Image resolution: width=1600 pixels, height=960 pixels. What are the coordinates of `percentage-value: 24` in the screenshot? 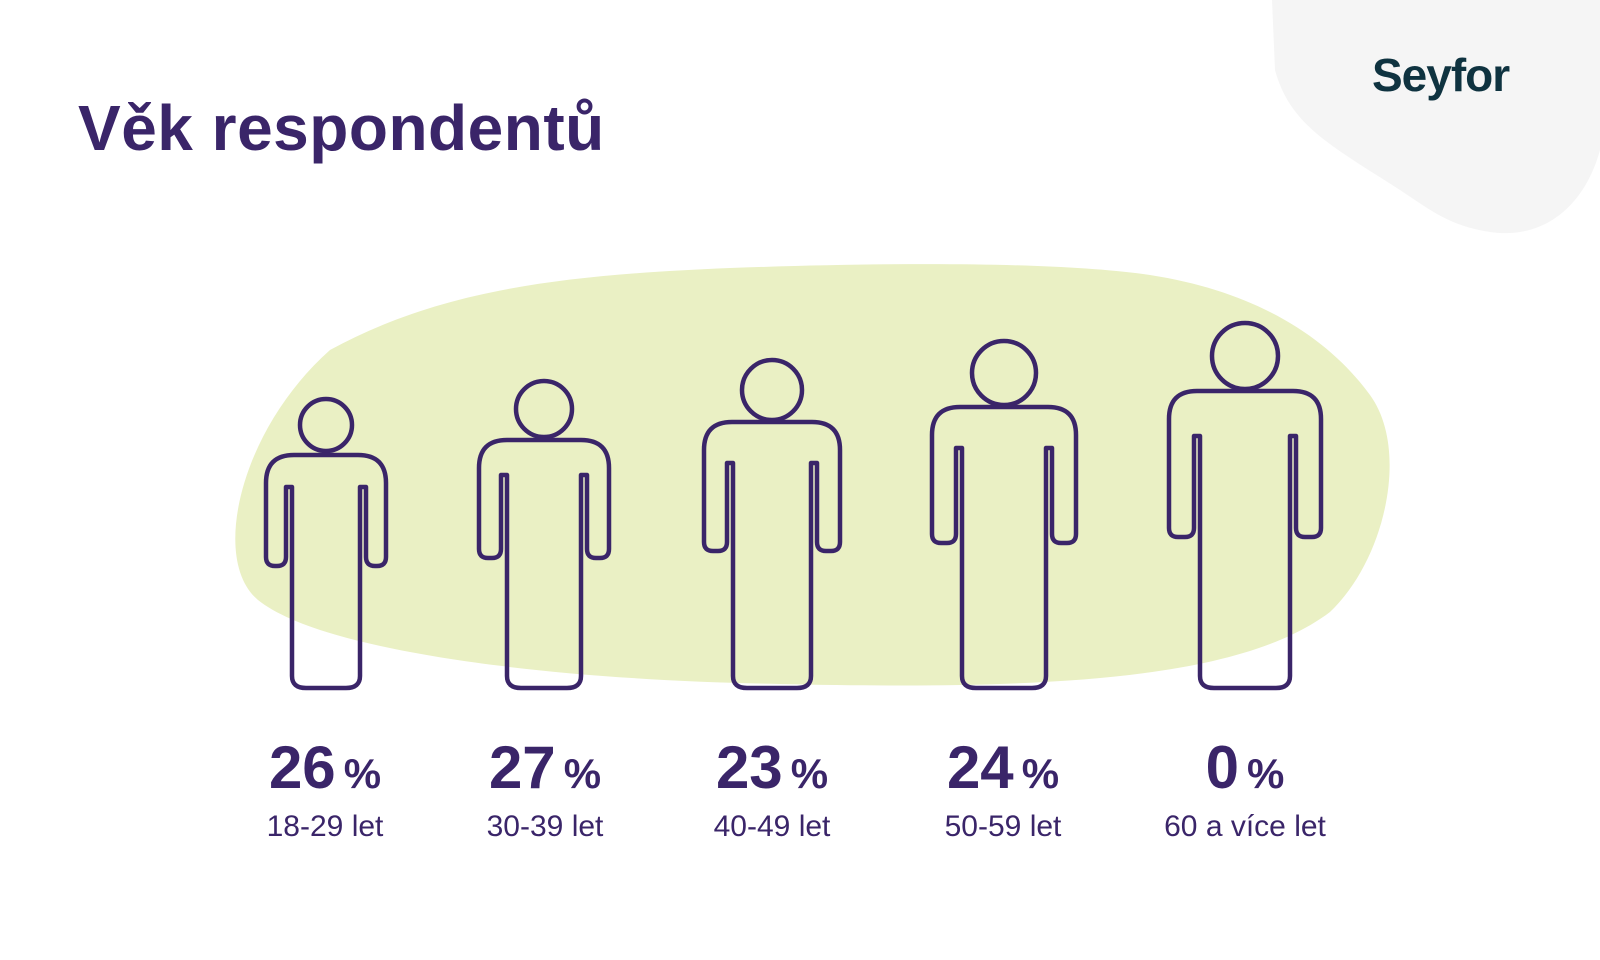 It's located at (980, 767).